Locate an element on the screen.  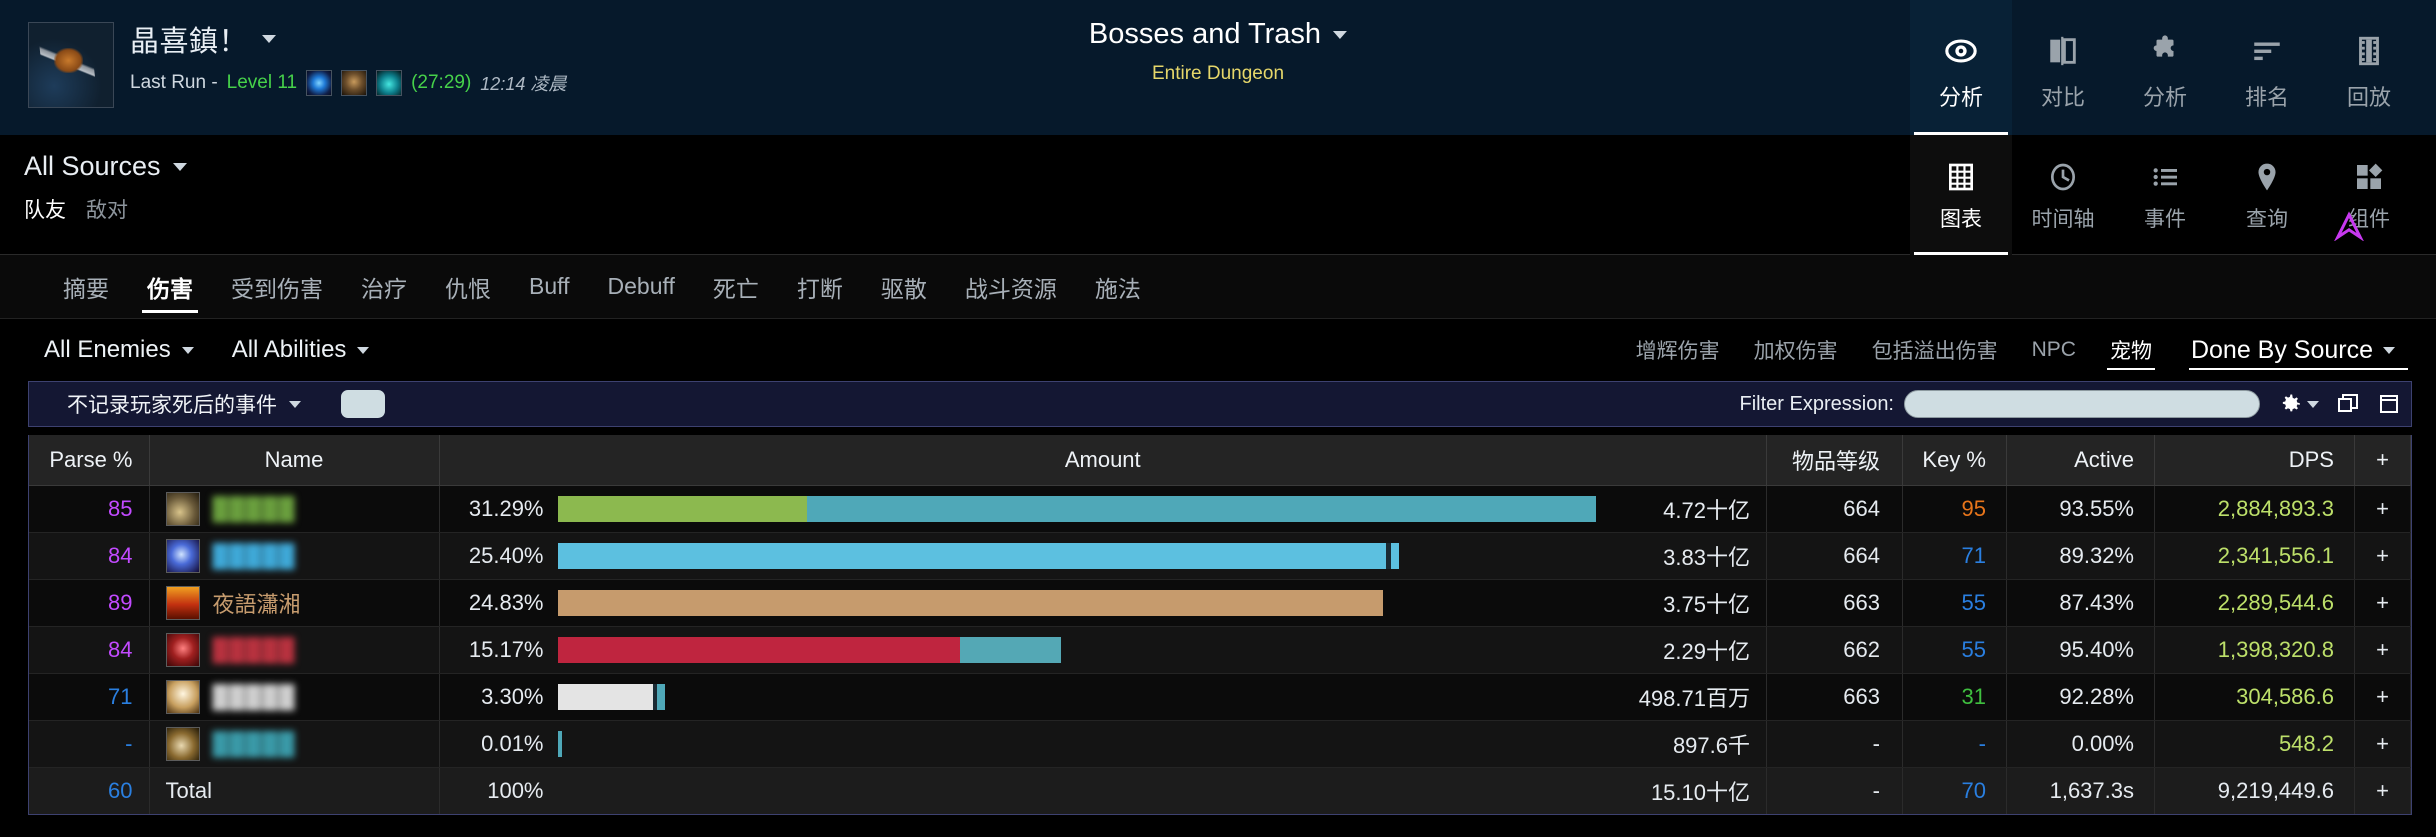
tab-healing: 治疗 is located at coordinates (384, 288).